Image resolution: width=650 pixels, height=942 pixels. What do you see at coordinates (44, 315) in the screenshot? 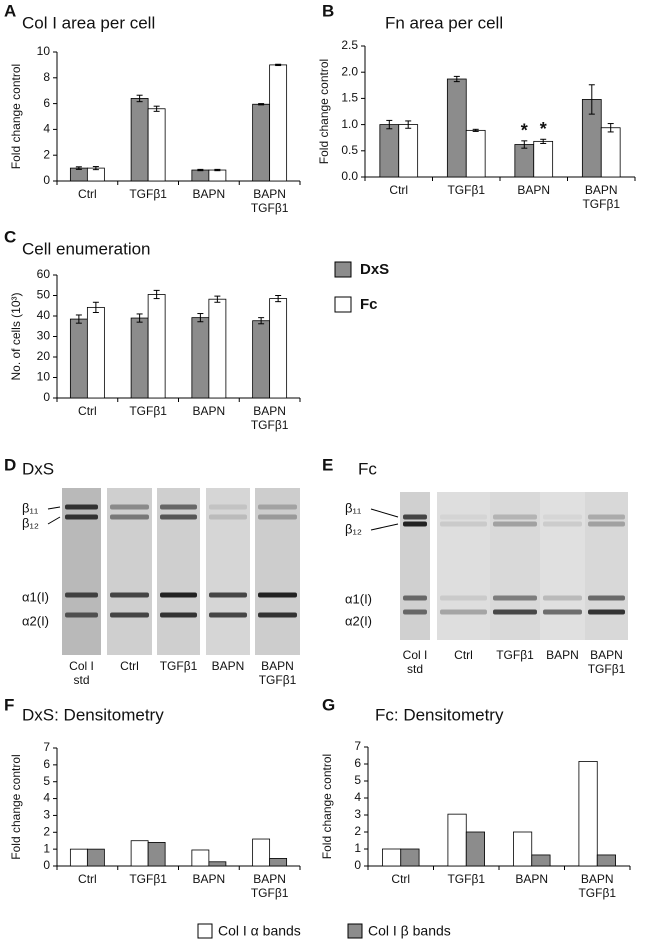
I see `y-tick-label: 40` at bounding box center [44, 315].